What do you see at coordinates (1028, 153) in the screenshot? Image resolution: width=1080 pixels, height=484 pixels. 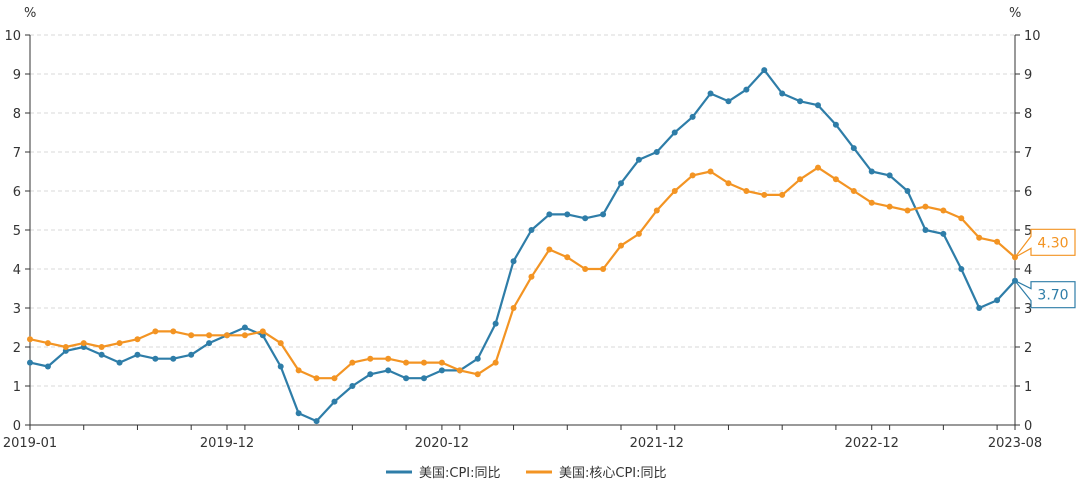 I see `right-y-tick-label: 7` at bounding box center [1028, 153].